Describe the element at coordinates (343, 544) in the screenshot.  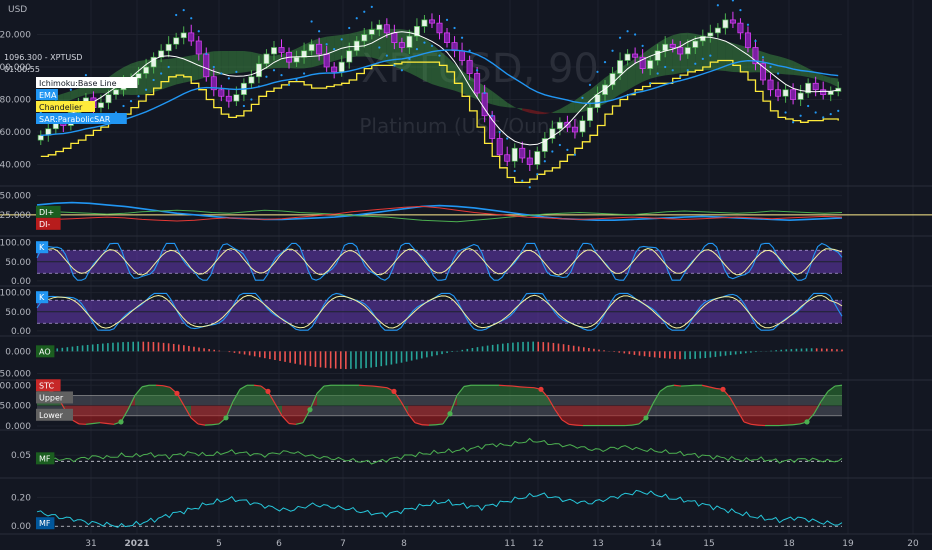
I see `x-tick-label: 7` at that location.